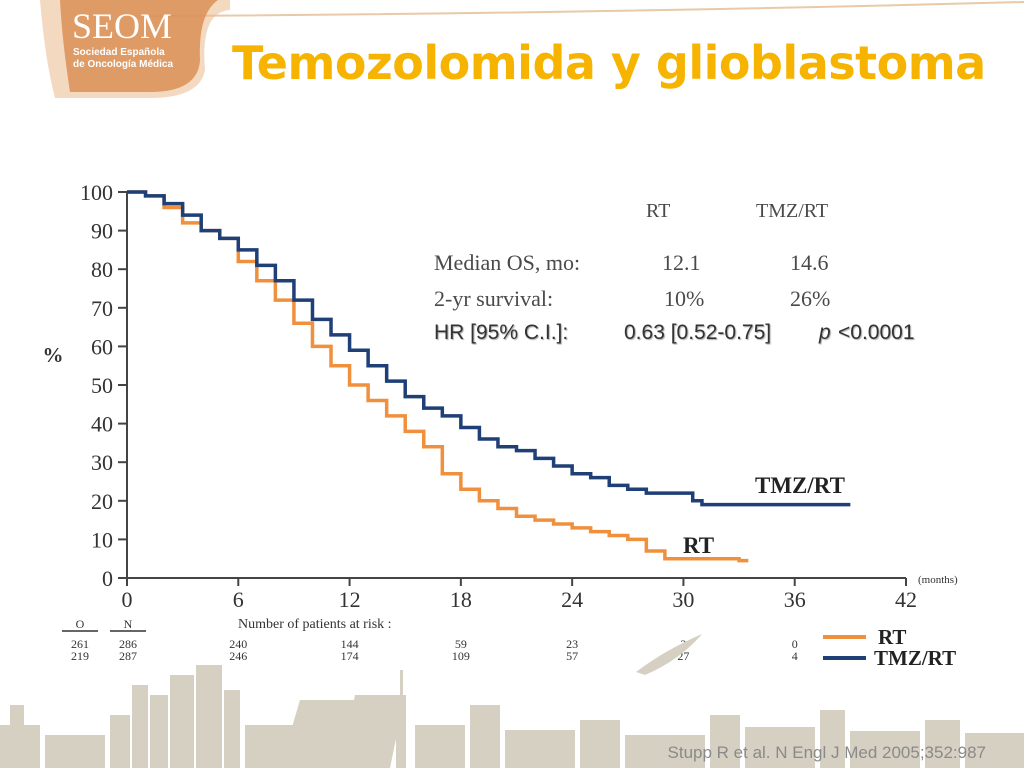  I want to click on stats-col-rt: RT, so click(658, 211).